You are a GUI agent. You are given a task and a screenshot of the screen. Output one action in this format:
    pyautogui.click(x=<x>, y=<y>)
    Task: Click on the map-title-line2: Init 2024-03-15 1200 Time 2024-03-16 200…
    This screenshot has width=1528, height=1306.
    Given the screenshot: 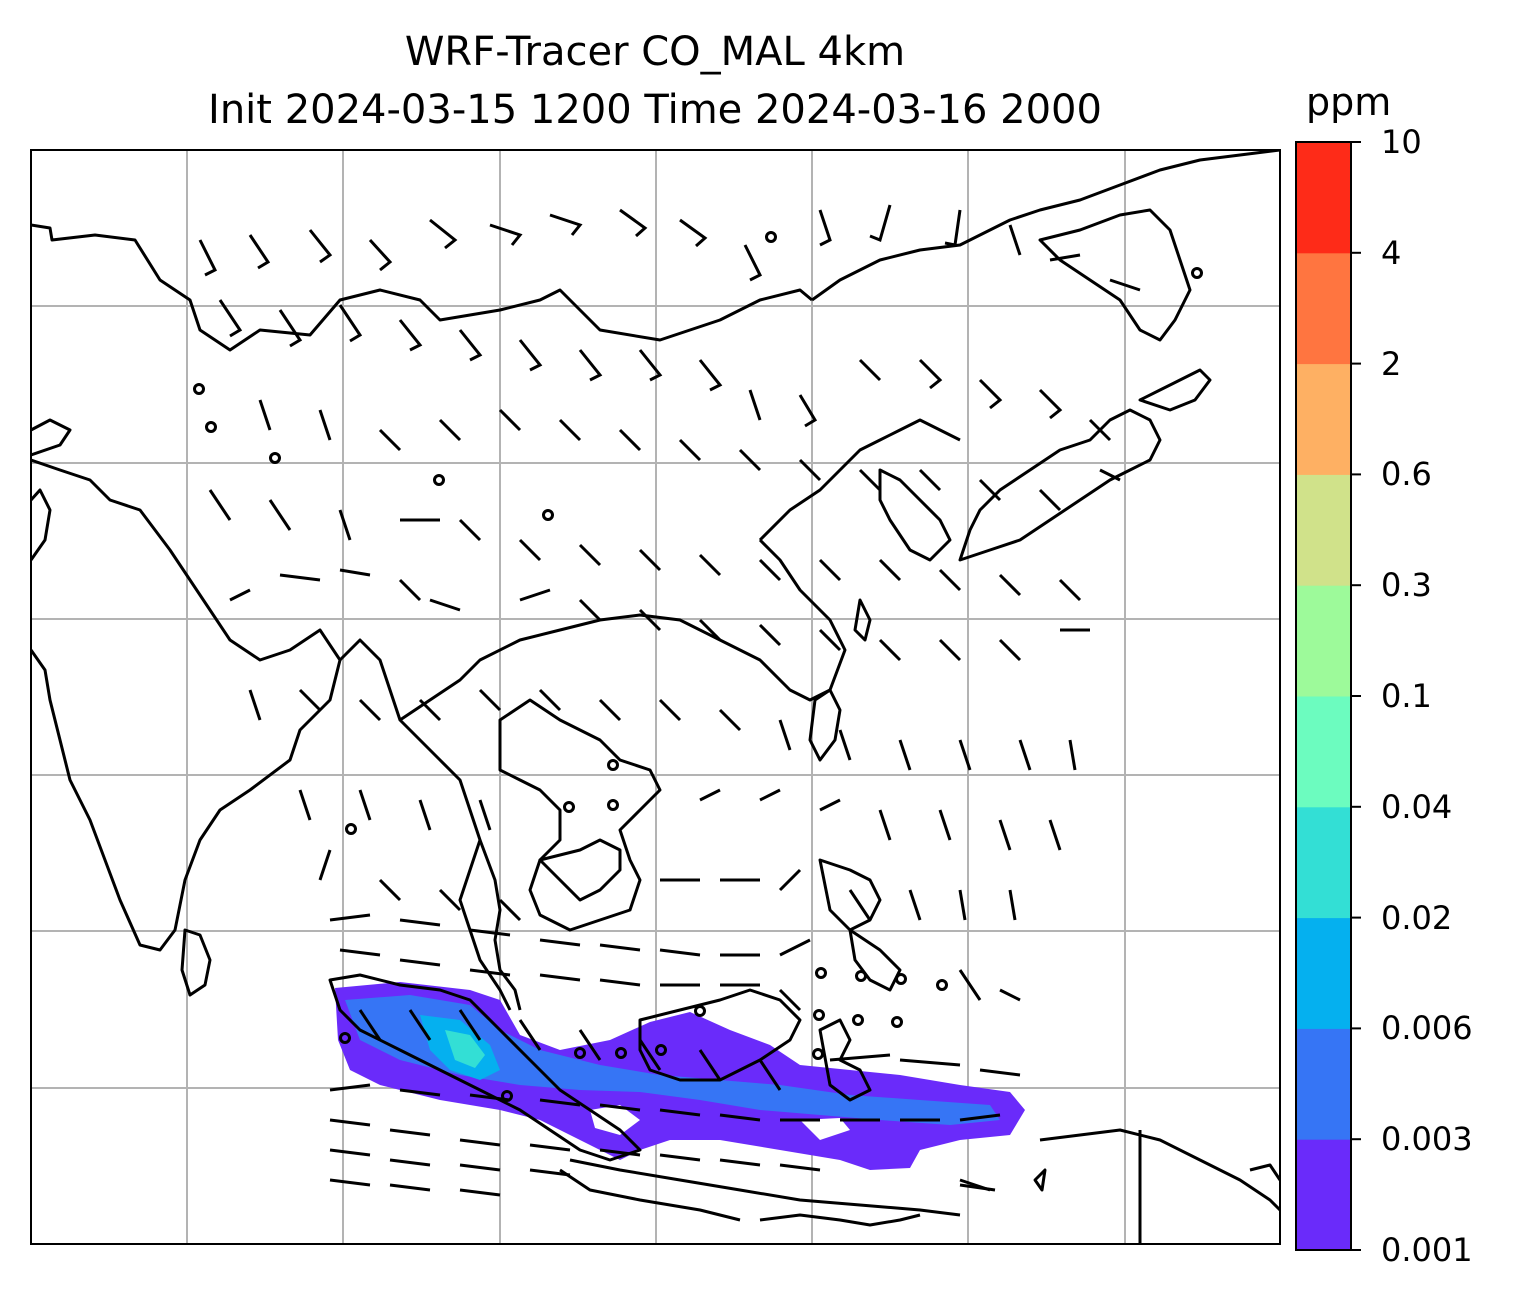 What is the action you would take?
    pyautogui.click(x=655, y=110)
    